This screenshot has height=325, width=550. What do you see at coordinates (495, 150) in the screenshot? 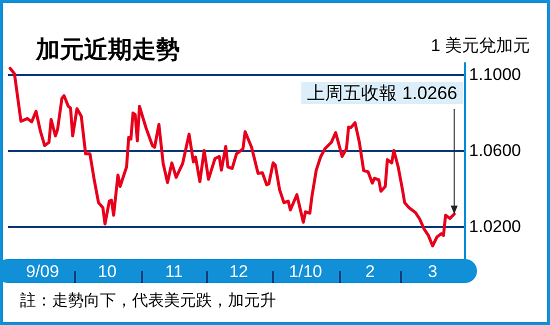
I see `y-tick-label: 1.0600` at bounding box center [495, 150].